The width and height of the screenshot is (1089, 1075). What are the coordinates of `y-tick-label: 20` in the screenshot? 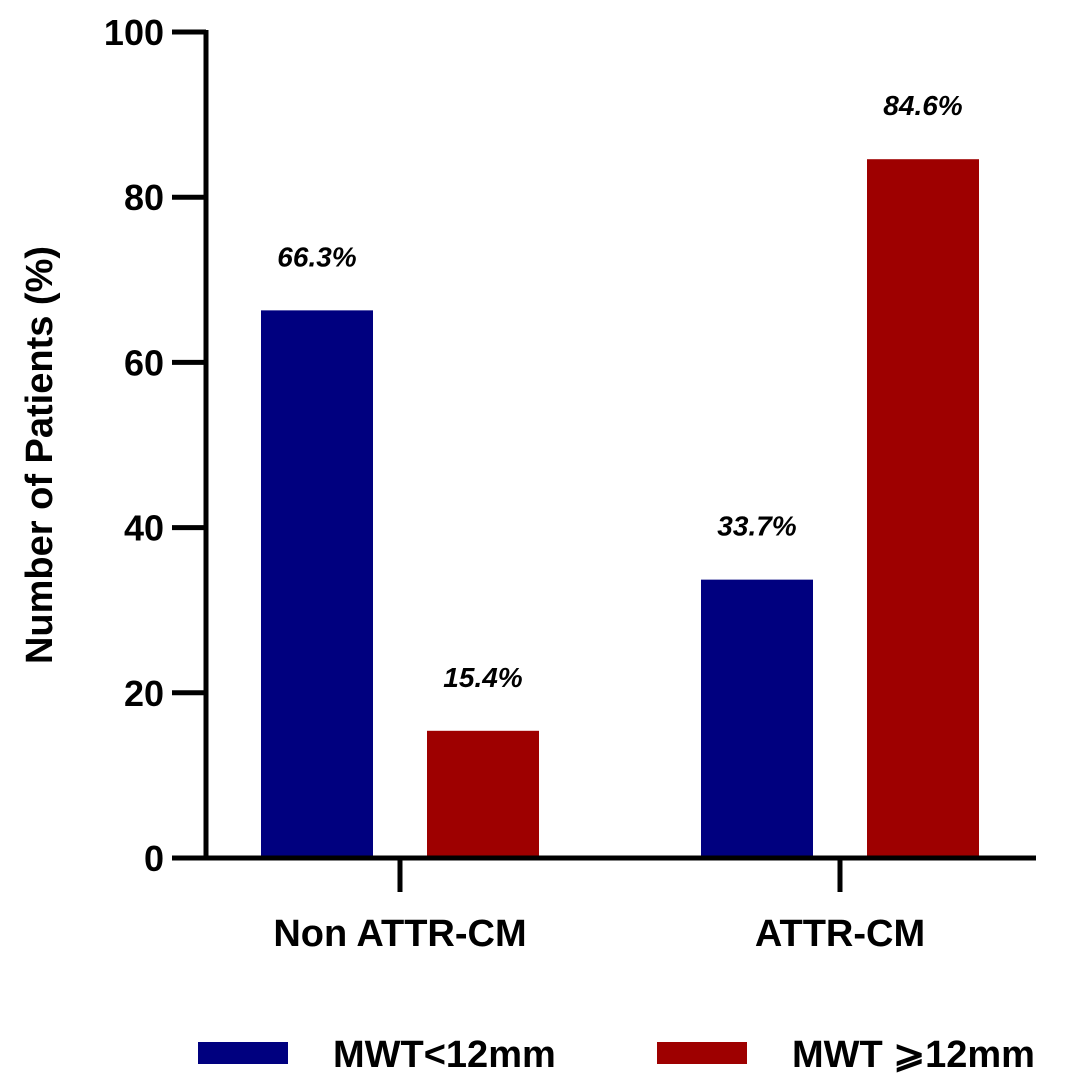 It's located at (144, 693).